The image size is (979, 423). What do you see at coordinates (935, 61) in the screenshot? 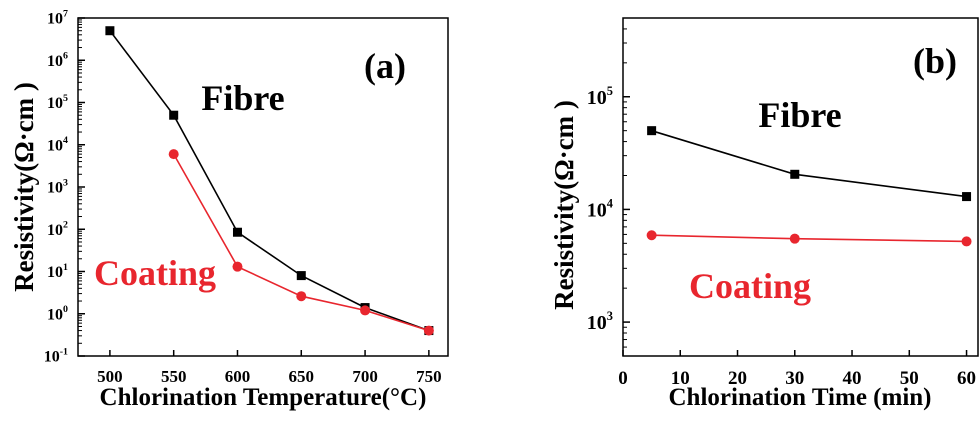
I see `panel-b-label: (b)` at bounding box center [935, 61].